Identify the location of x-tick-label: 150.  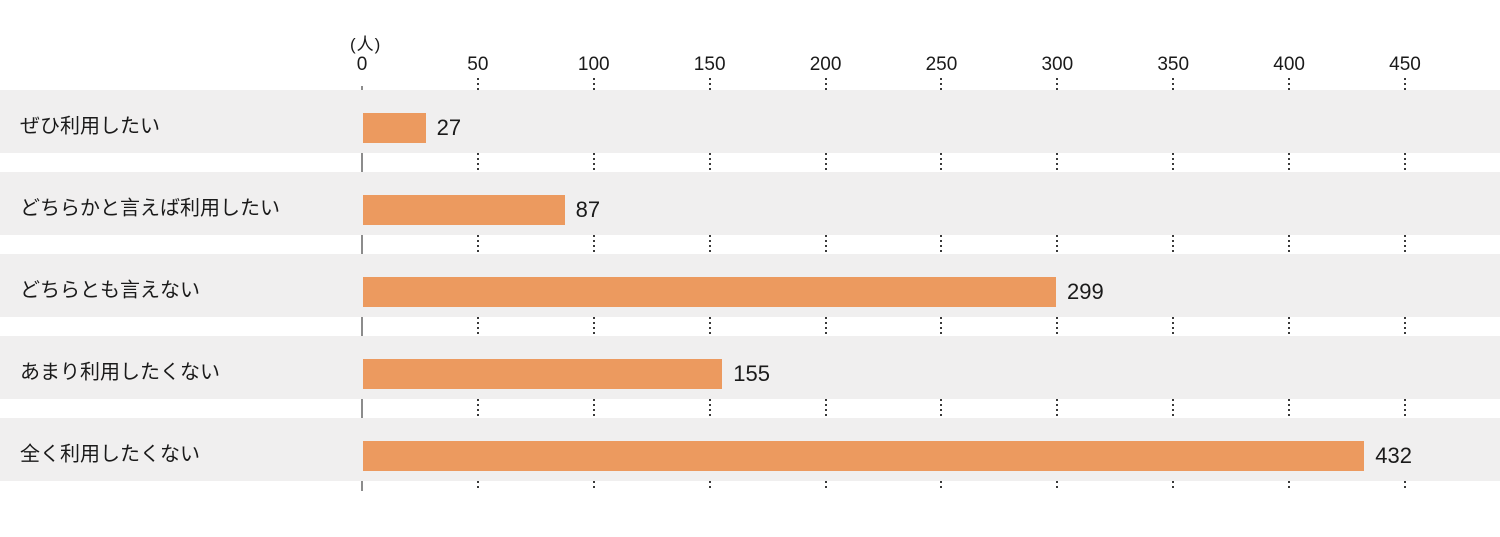
(709, 64).